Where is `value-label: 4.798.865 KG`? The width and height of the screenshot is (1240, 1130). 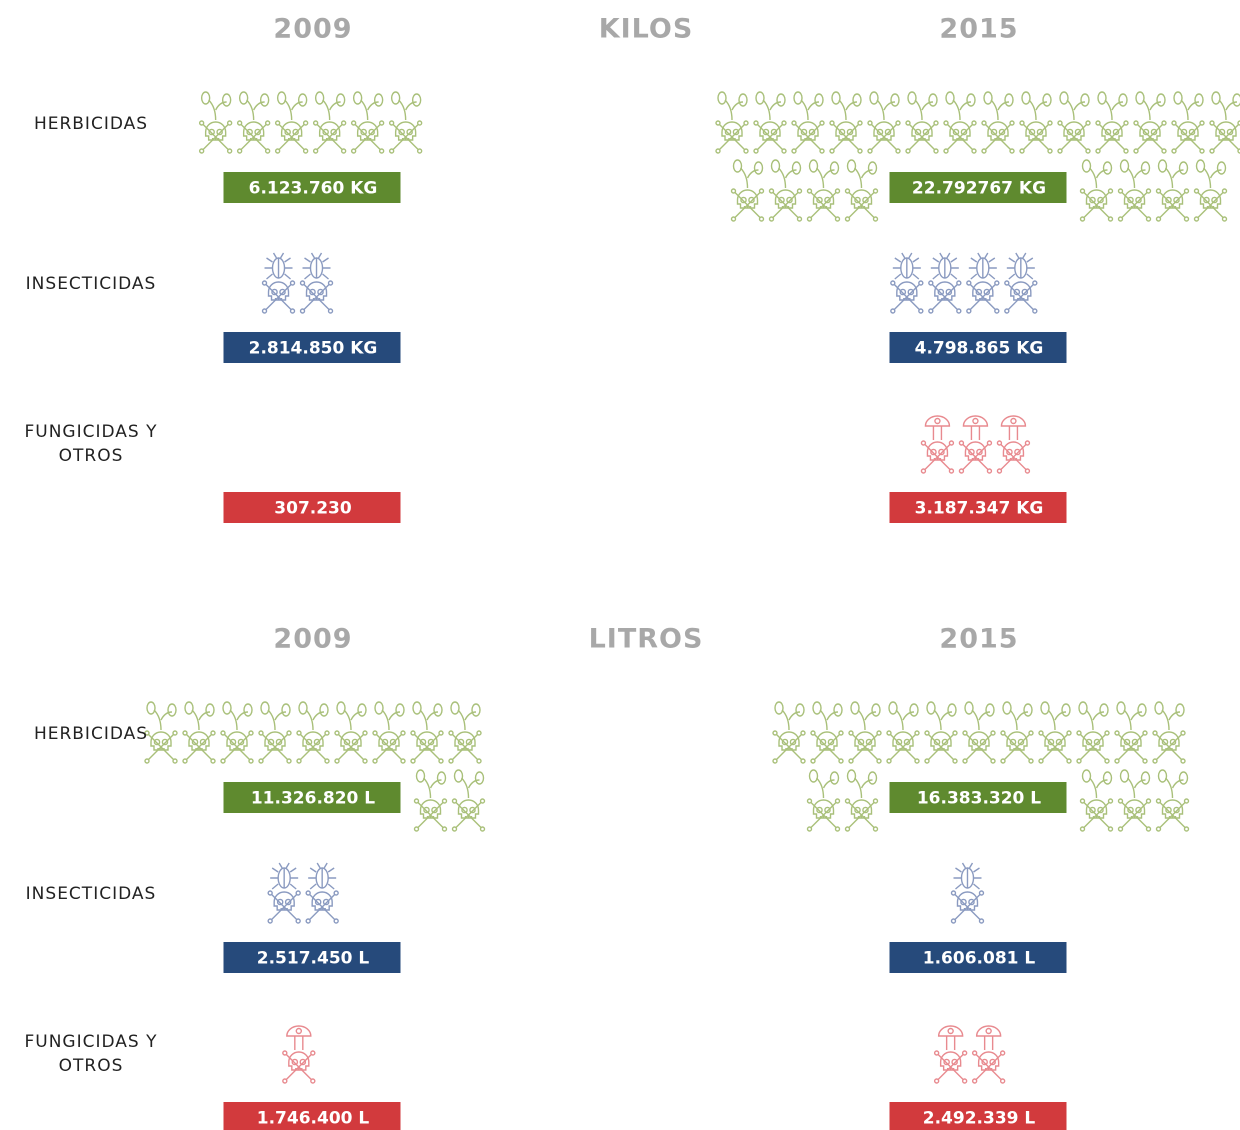
value-label: 4.798.865 KG is located at coordinates (979, 349).